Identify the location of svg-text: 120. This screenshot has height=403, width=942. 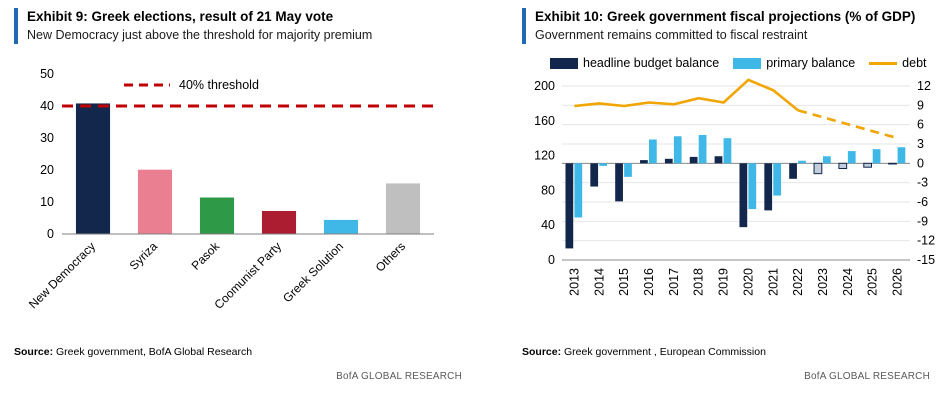
(544, 156).